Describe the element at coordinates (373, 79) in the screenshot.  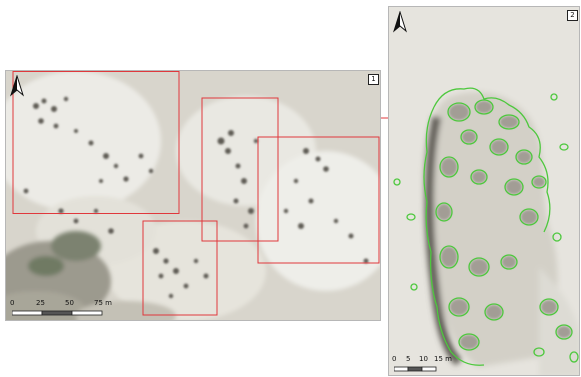
I see `panel-number-badge: 1` at that location.